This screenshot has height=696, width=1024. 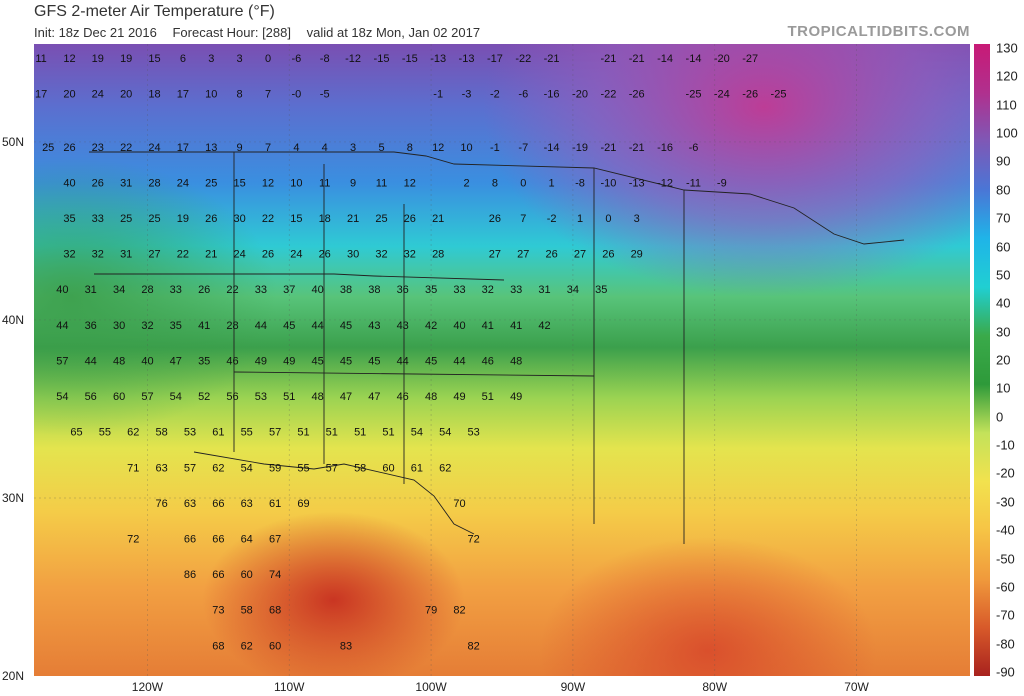 What do you see at coordinates (544, 326) in the screenshot?
I see `temperature-value: 42` at bounding box center [544, 326].